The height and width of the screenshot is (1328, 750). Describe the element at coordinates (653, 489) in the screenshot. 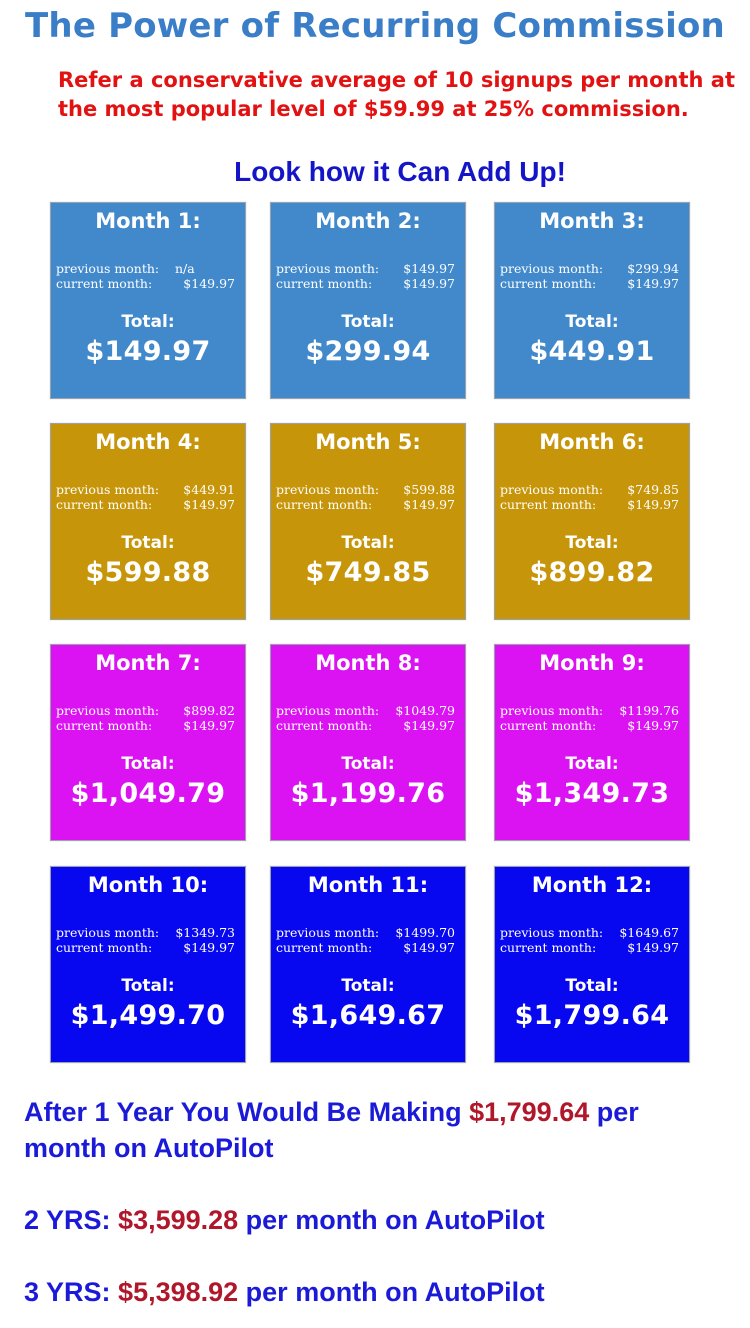

I see `previous-month-value: $749.85` at that location.